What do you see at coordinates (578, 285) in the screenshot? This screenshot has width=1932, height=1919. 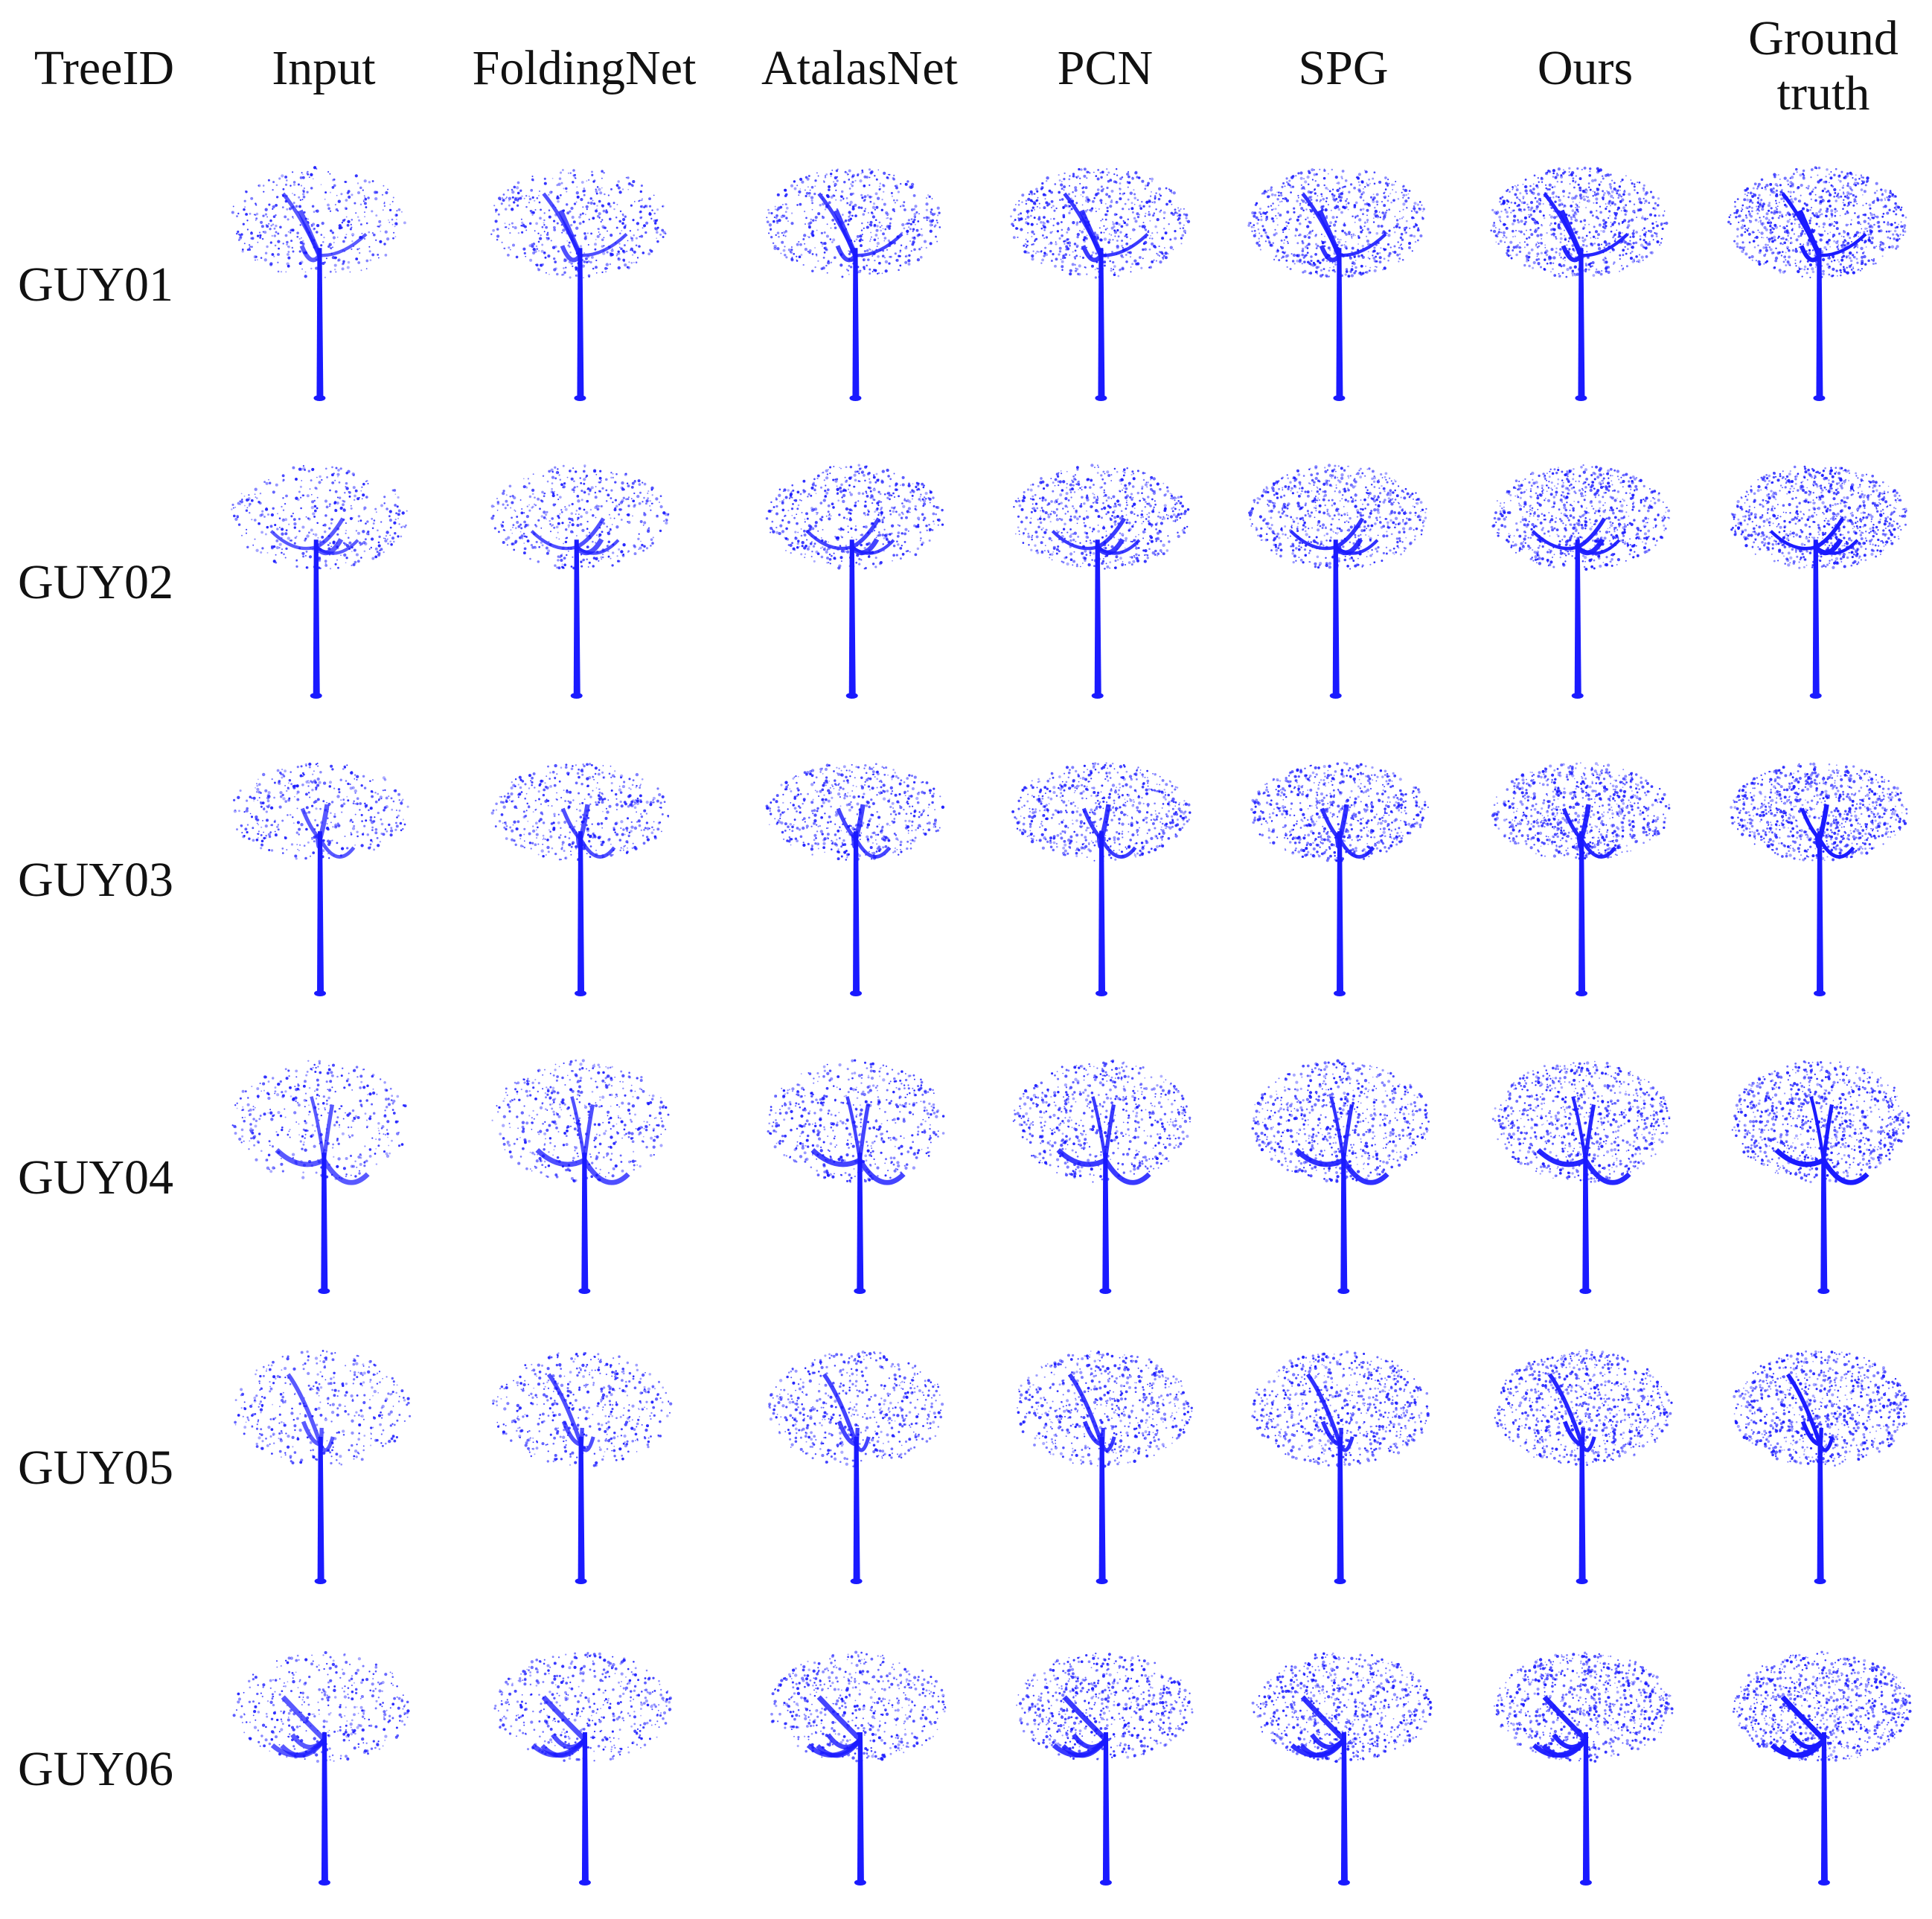 I see `tree-pointcloud-guy01-col1` at bounding box center [578, 285].